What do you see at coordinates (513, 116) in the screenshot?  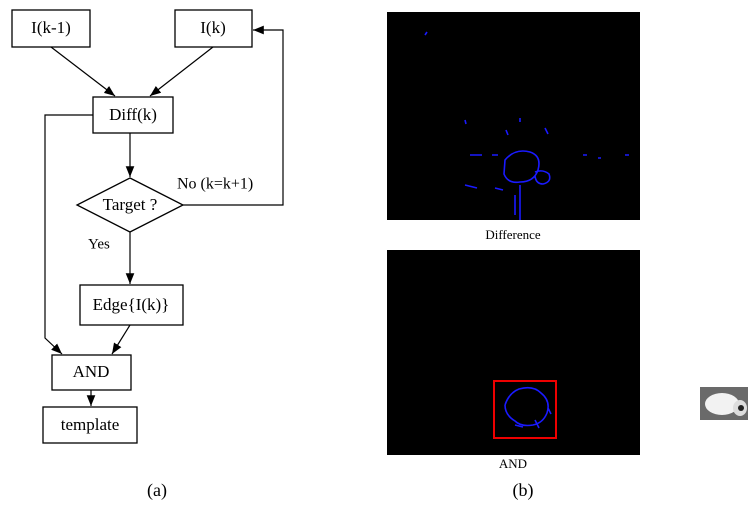 I see `difference-image` at bounding box center [513, 116].